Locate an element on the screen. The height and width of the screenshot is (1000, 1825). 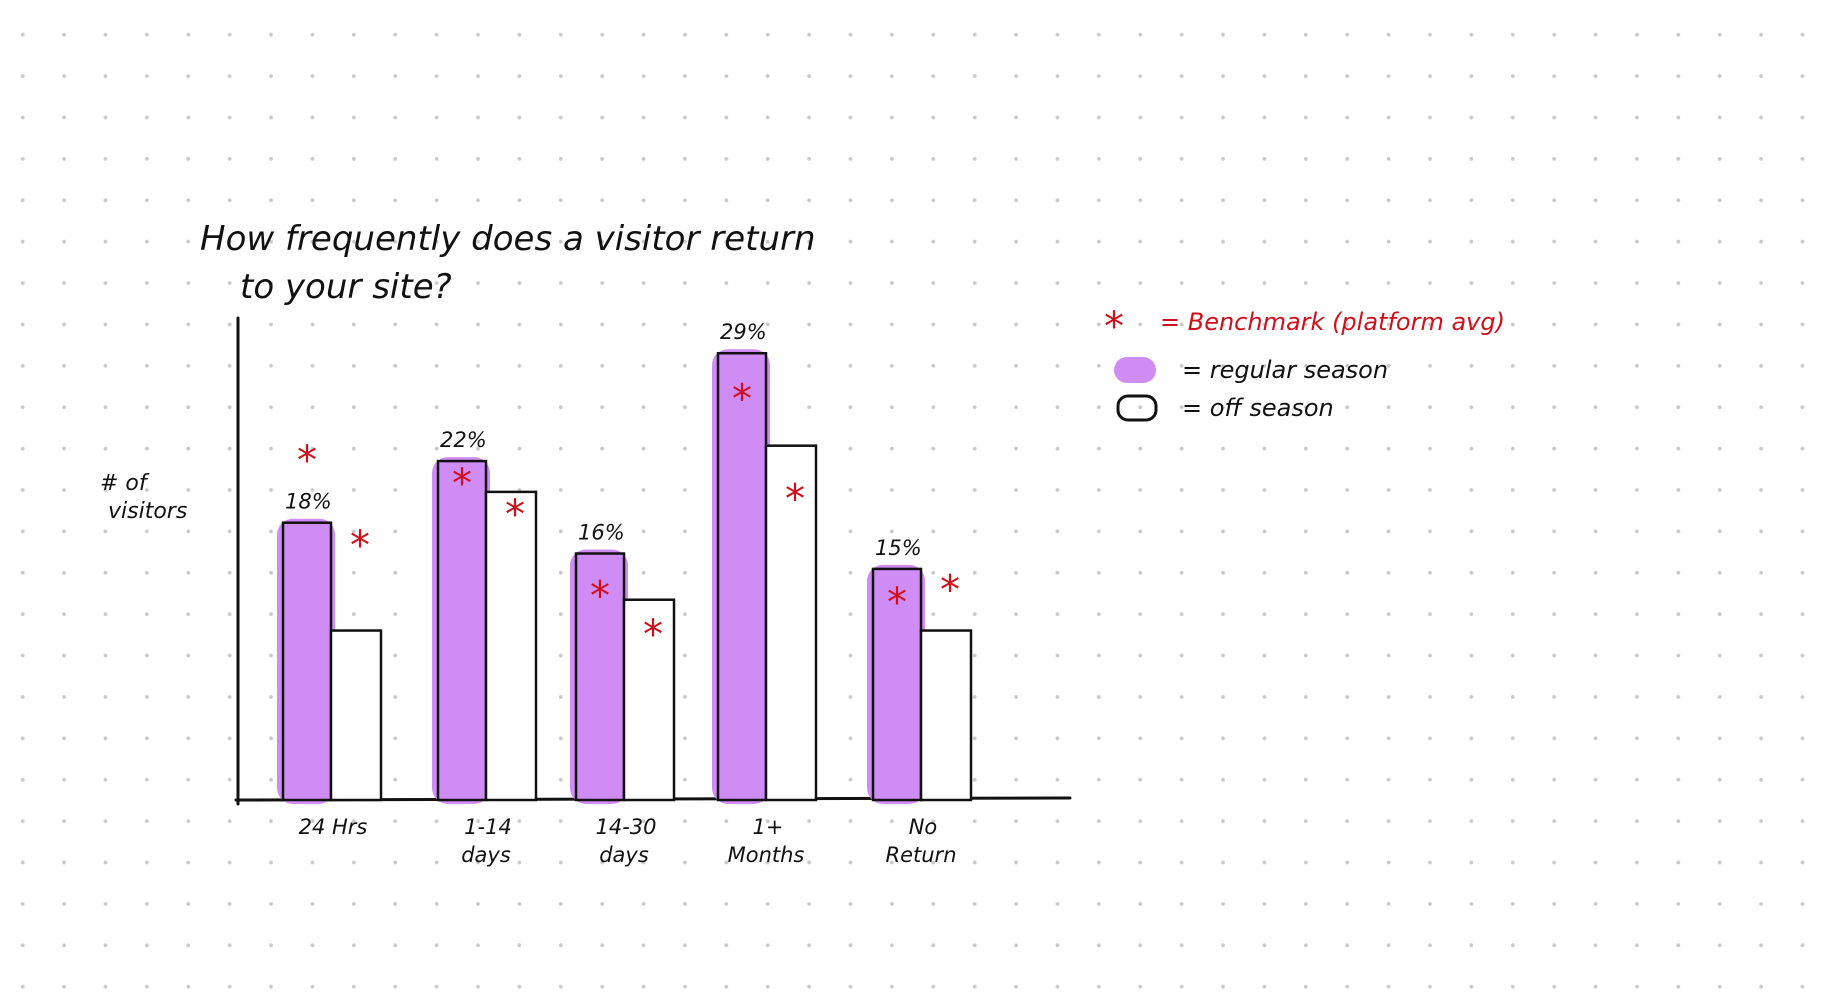
legend-benchmark-label: = Benchmark (platform avg) is located at coordinates (1332, 322).